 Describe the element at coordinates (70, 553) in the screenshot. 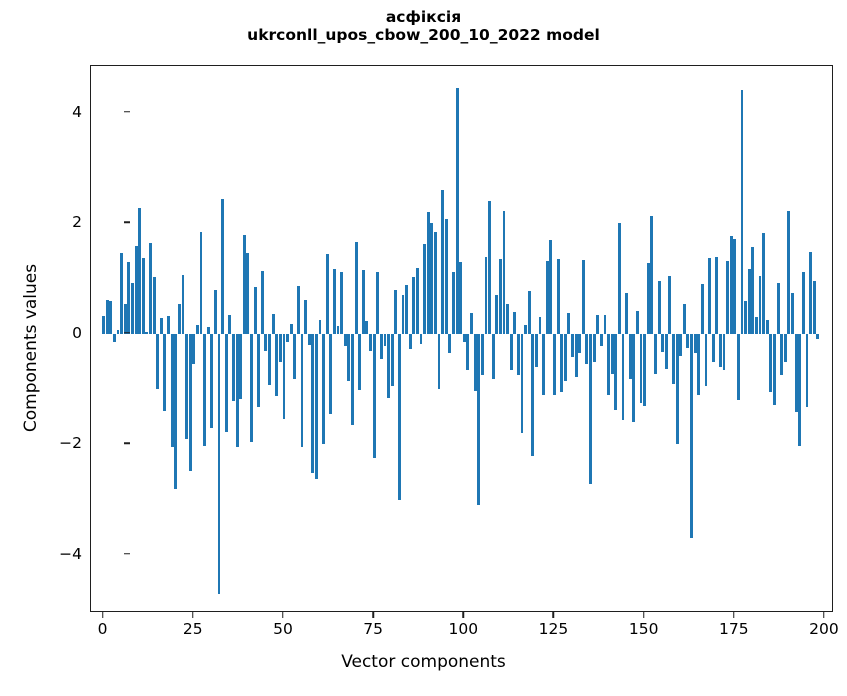

I see `y-axis-tick-label: −4` at that location.